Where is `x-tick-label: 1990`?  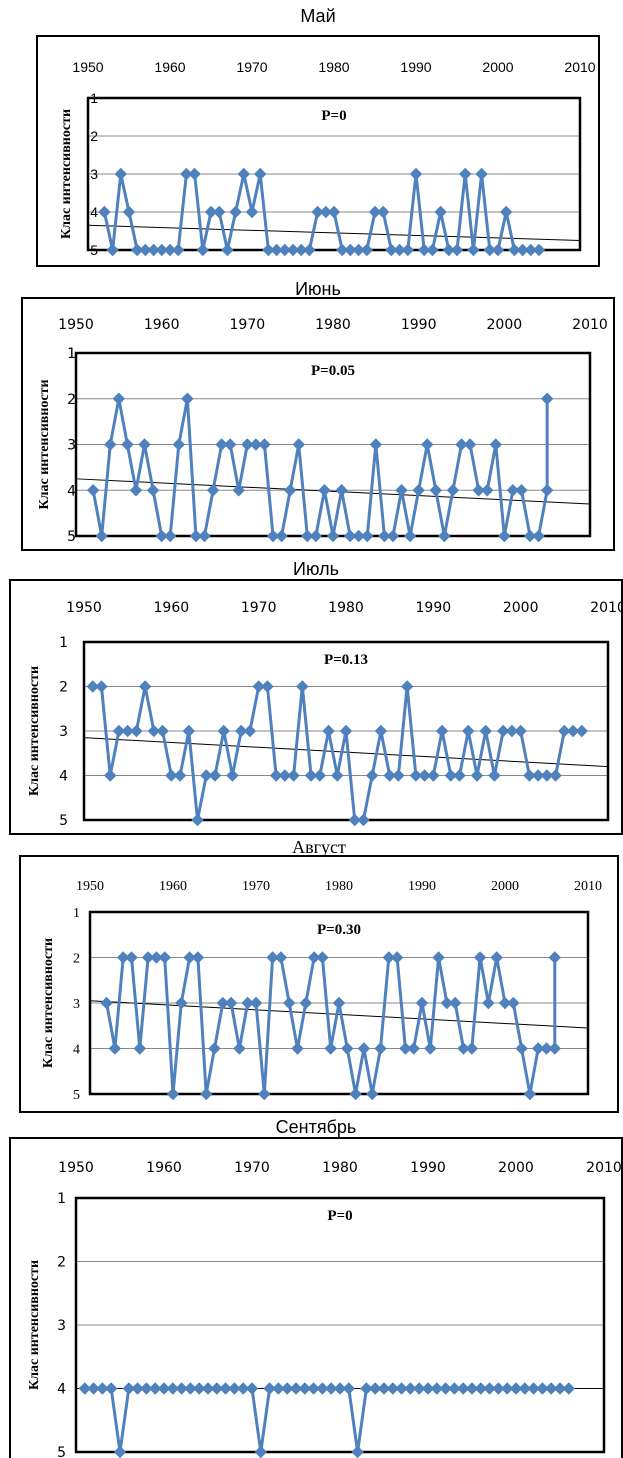 x-tick-label: 1990 is located at coordinates (434, 608).